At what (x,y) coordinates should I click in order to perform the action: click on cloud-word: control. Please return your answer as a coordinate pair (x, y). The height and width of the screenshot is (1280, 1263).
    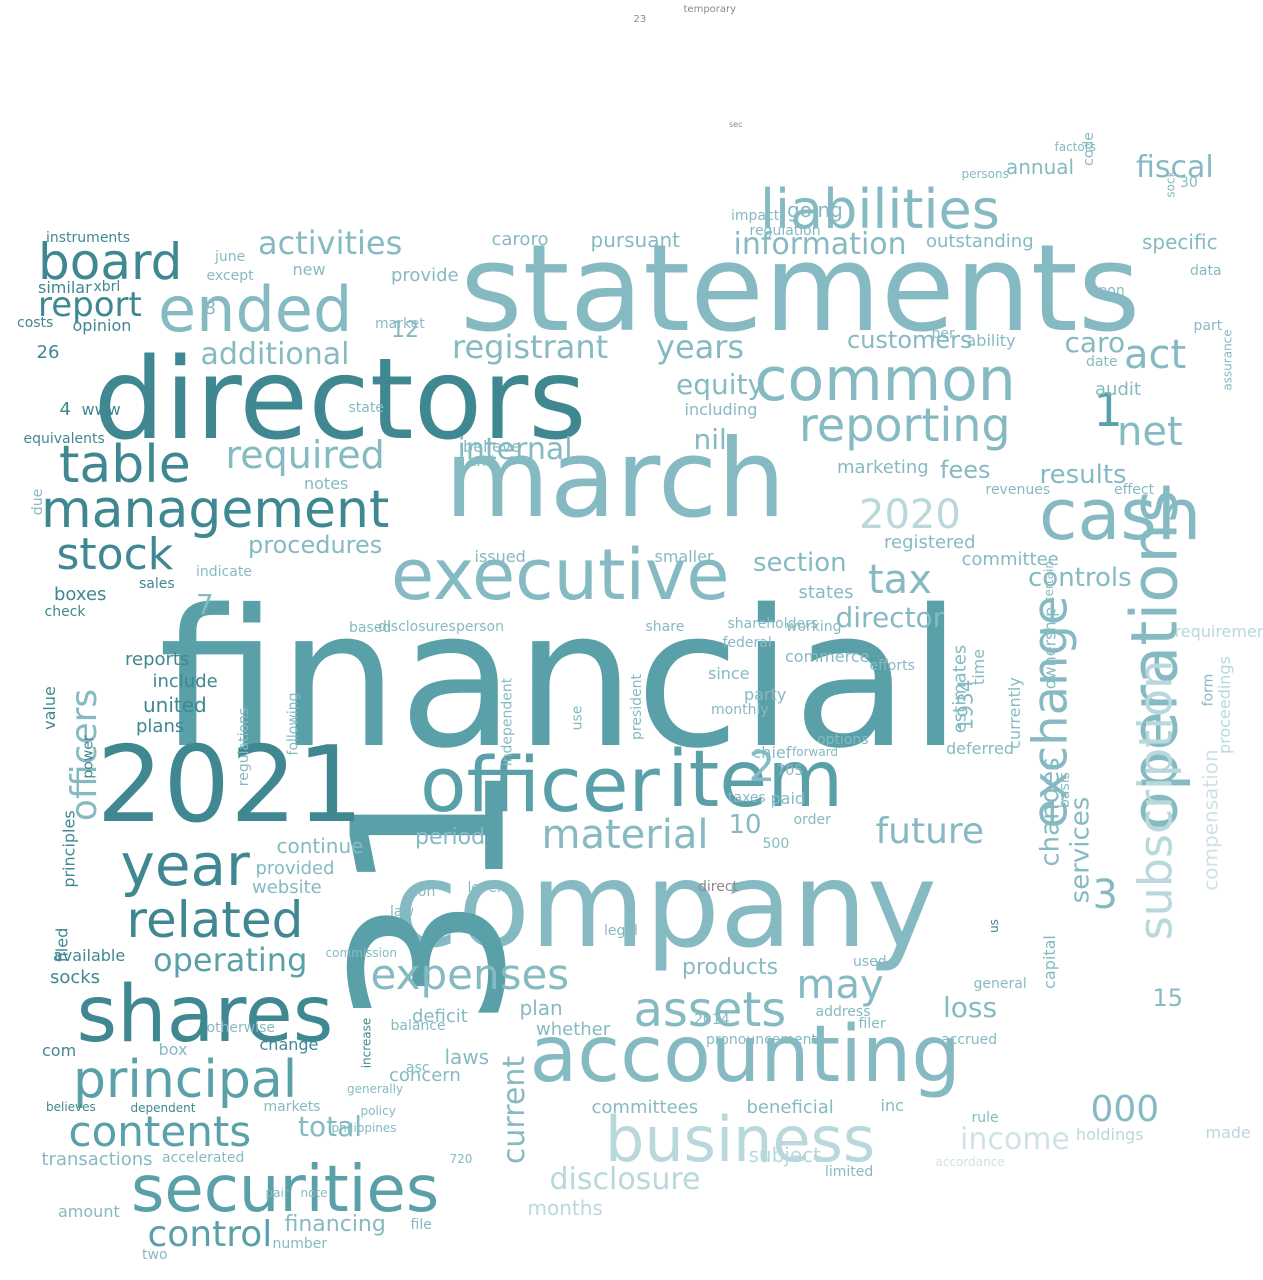
    Looking at the image, I should click on (210, 1234).